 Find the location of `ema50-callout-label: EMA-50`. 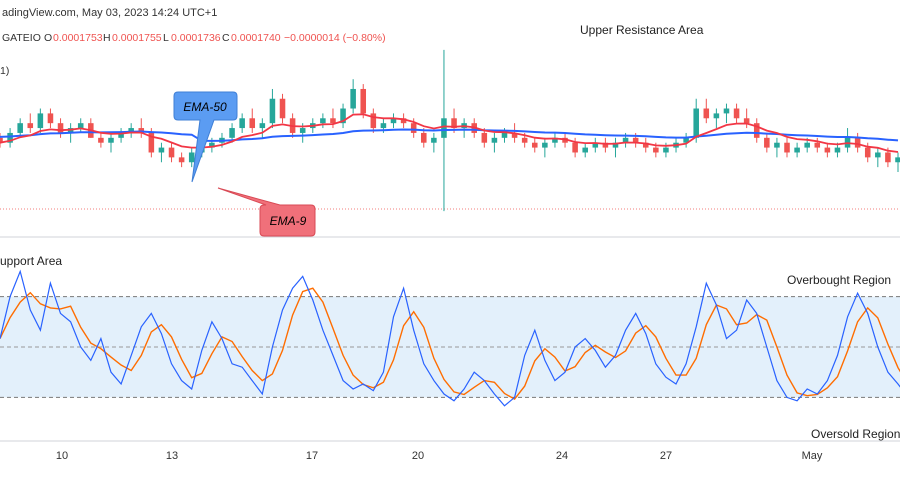

ema50-callout-label: EMA-50 is located at coordinates (205, 107).